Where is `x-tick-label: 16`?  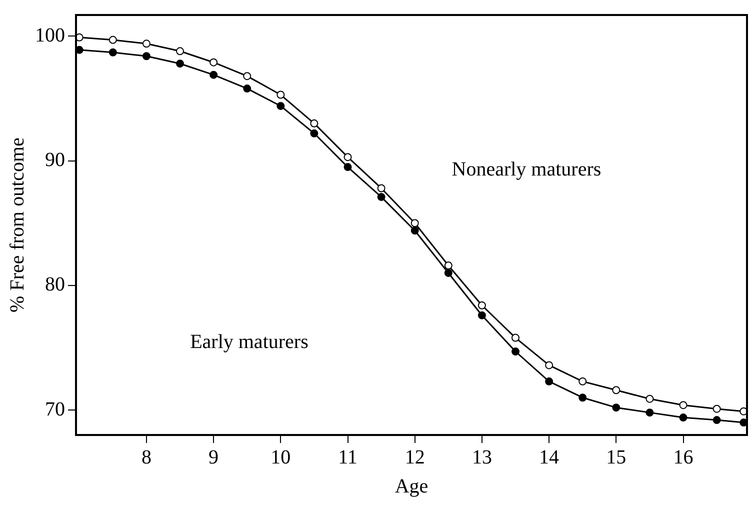
x-tick-label: 16 is located at coordinates (683, 457).